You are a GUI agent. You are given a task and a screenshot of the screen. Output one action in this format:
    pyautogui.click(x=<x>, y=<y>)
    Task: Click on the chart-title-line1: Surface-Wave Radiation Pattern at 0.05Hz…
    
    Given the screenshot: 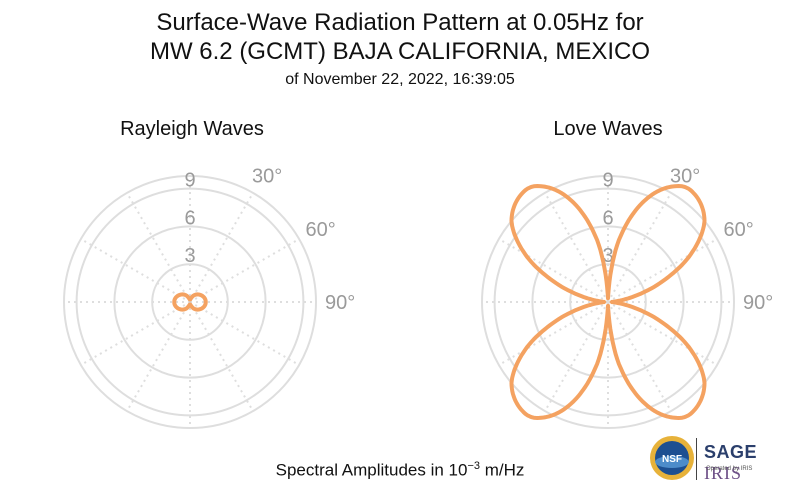 What is the action you would take?
    pyautogui.click(x=400, y=22)
    